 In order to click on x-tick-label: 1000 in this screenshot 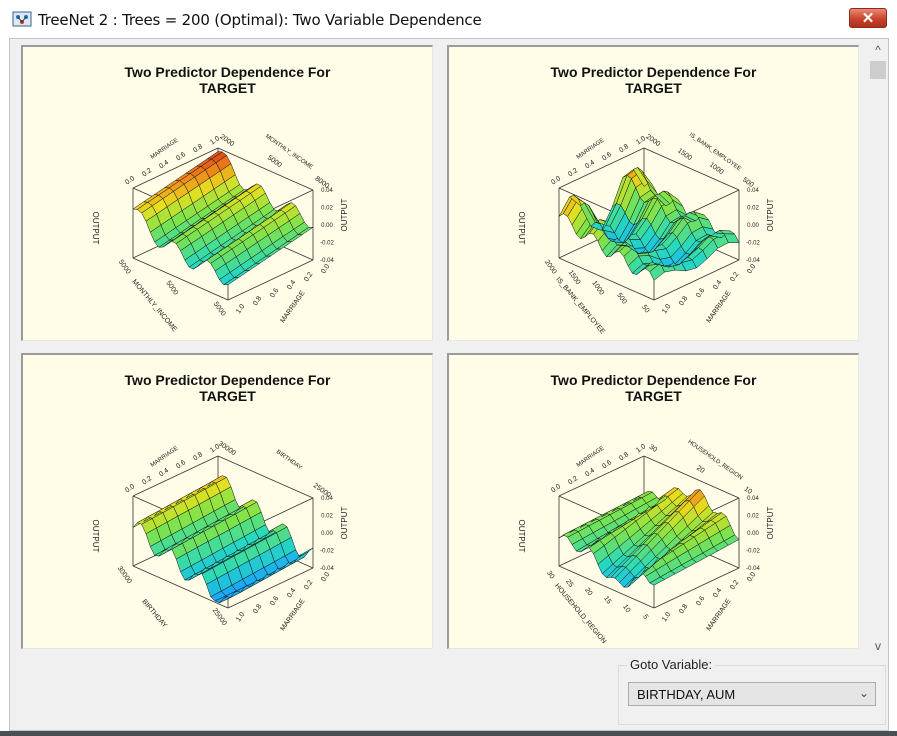, I will do `click(597, 288)`.